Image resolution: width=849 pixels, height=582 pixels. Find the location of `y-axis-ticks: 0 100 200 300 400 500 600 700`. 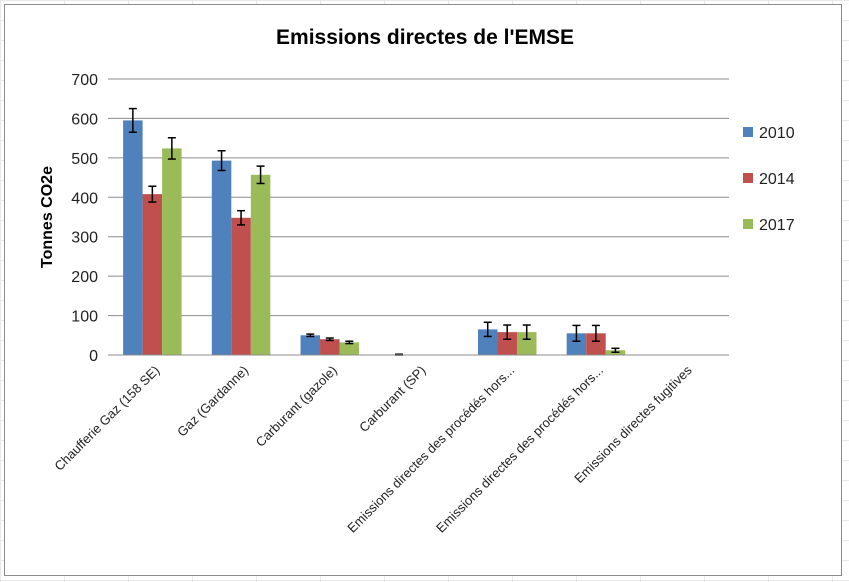

y-axis-ticks: 0 100 200 300 400 500 600 700 is located at coordinates (84, 218).